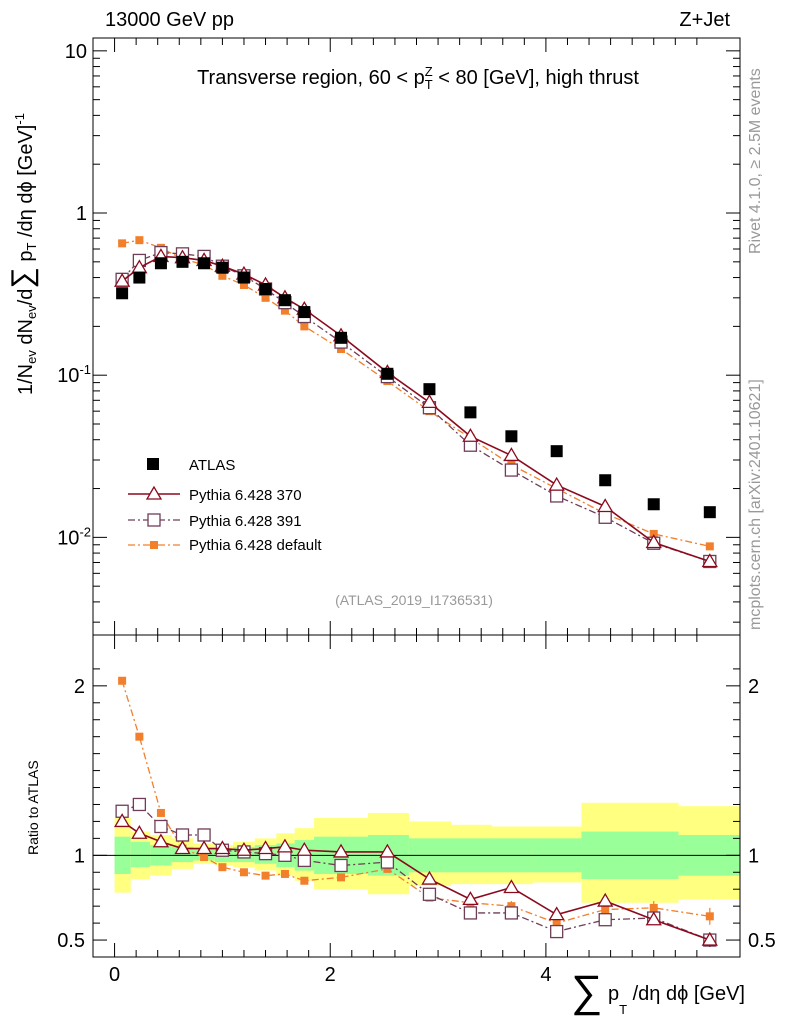  What do you see at coordinates (81, 214) in the screenshot?
I see `y-tick-label: 1` at bounding box center [81, 214].